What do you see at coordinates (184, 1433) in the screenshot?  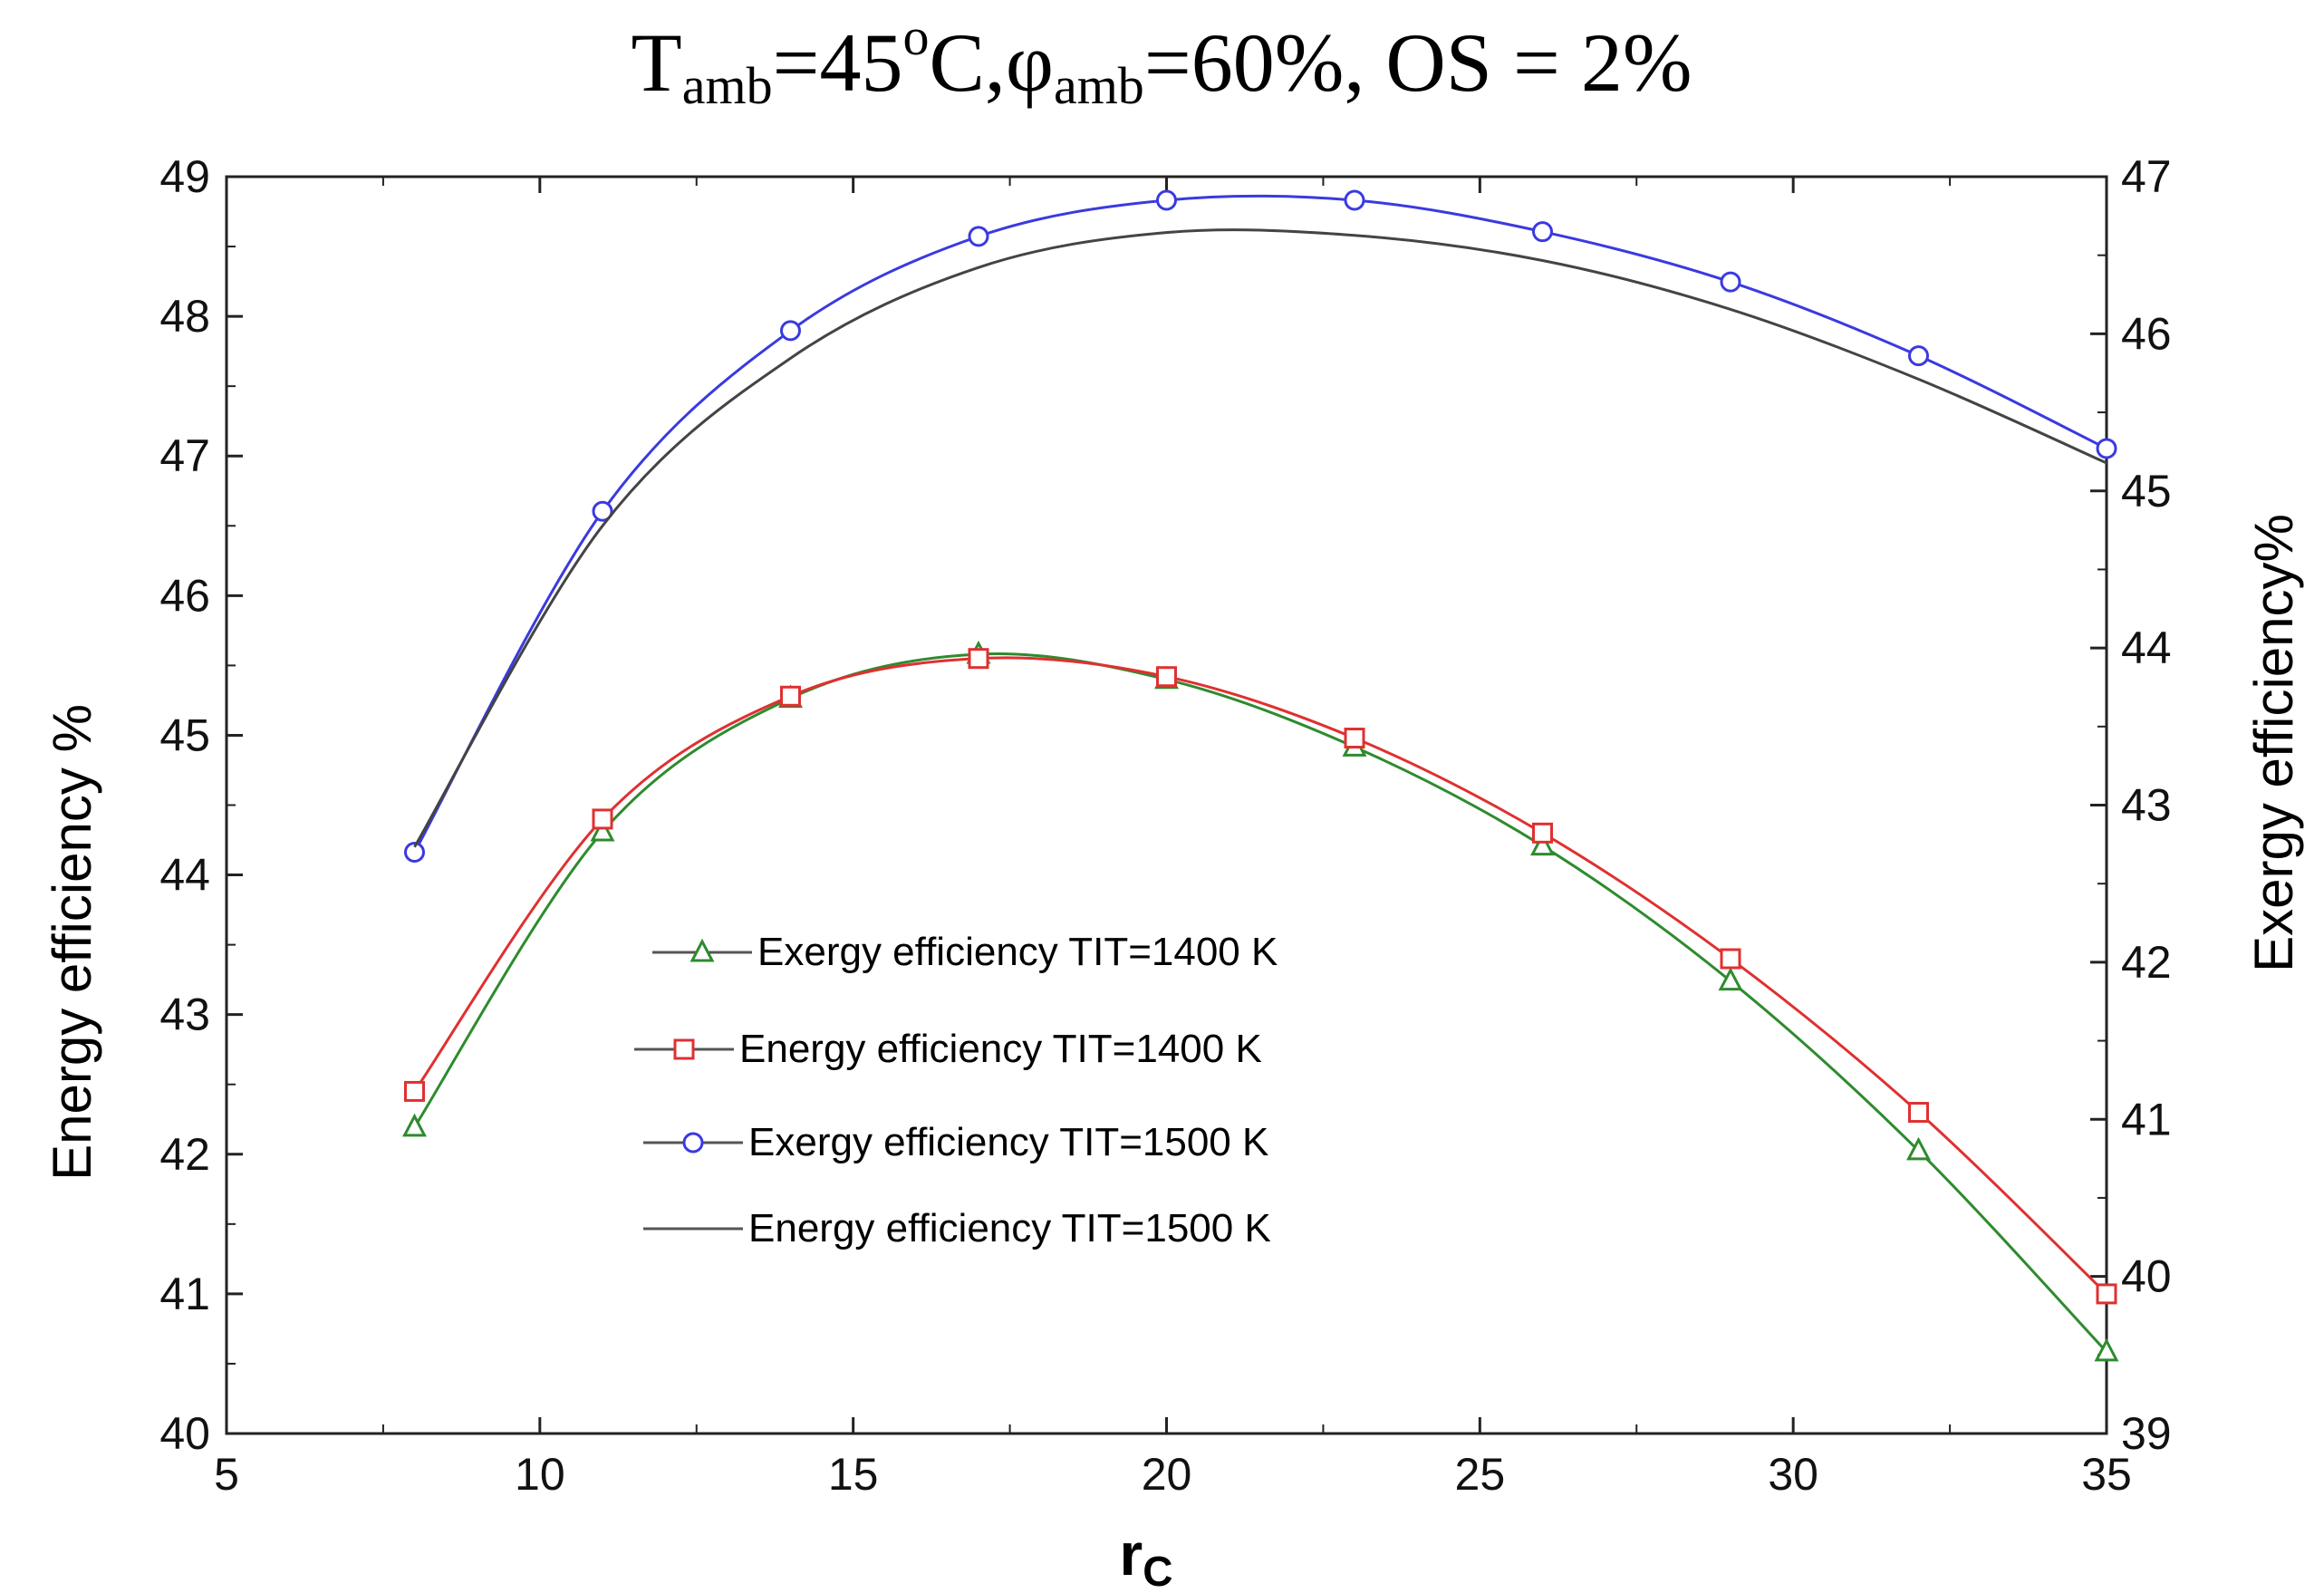 I see `left-y-tick-label: 40` at bounding box center [184, 1433].